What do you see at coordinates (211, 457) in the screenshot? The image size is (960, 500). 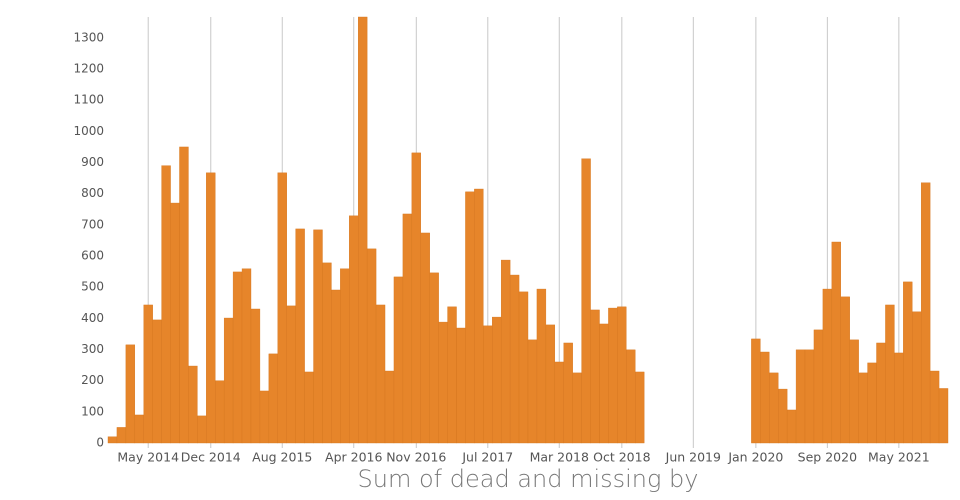 I see `x-tick-label: Dec 2014` at bounding box center [211, 457].